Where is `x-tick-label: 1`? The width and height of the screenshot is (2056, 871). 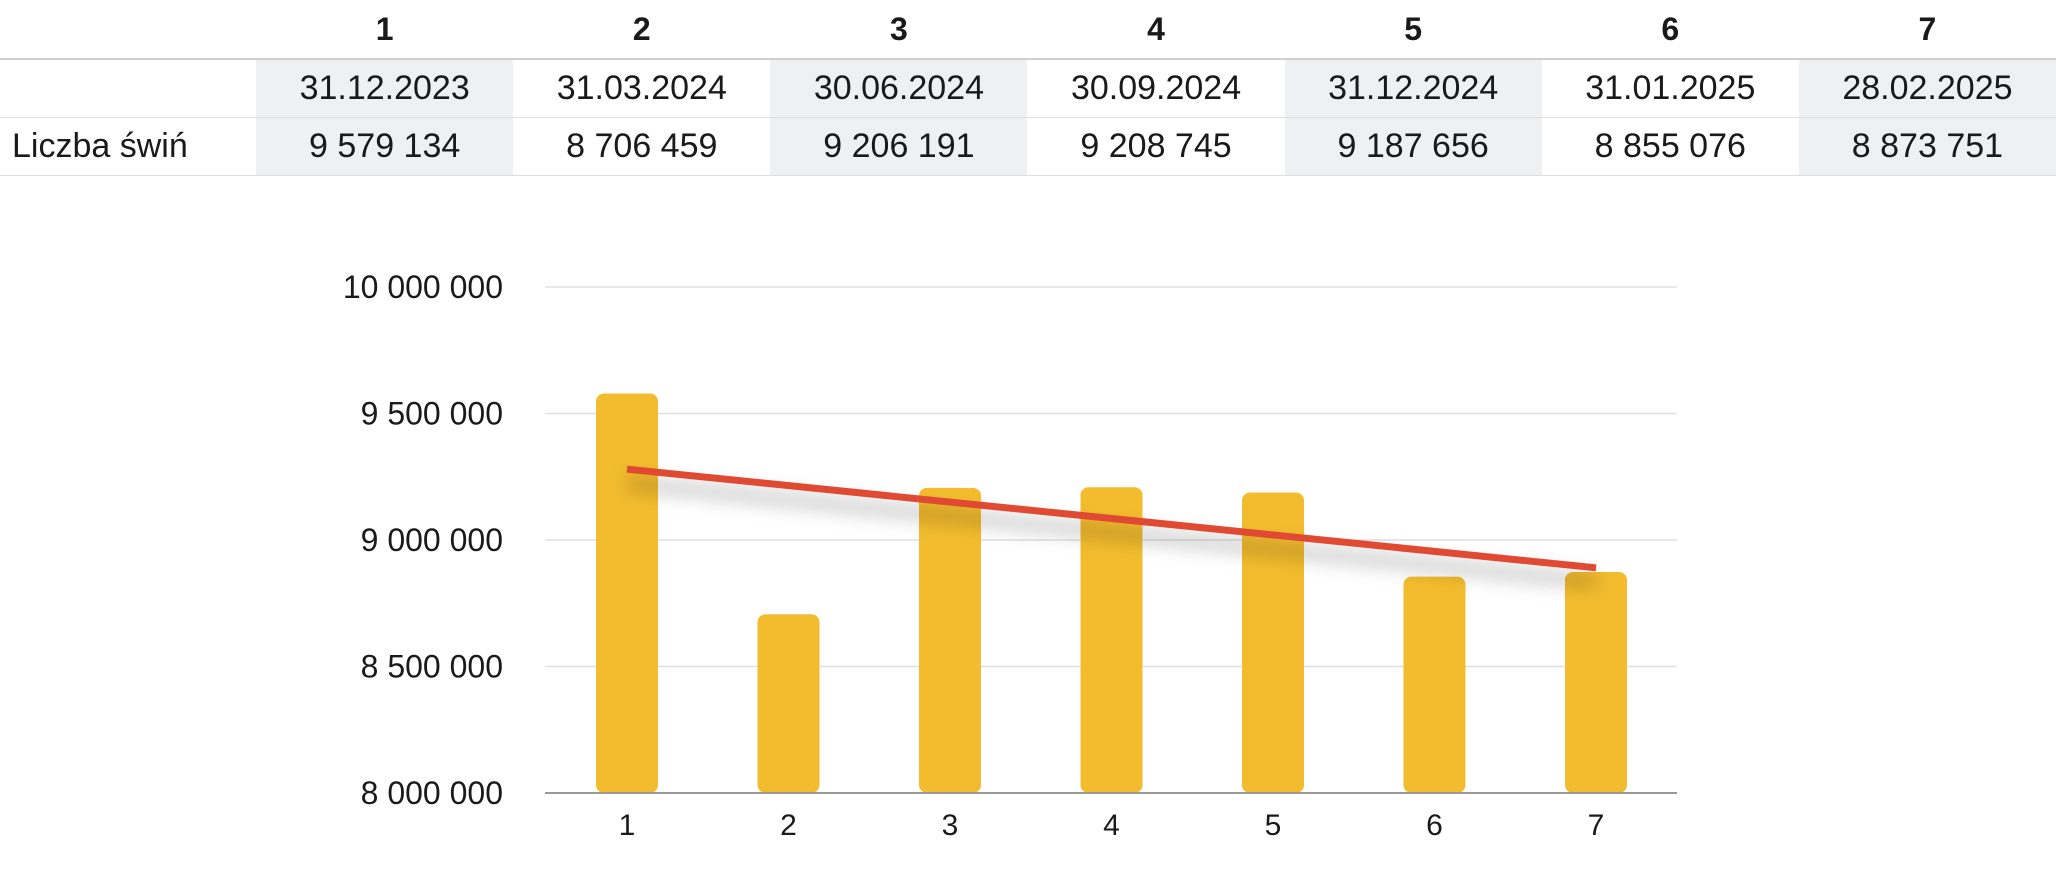
x-tick-label: 1 is located at coordinates (627, 825).